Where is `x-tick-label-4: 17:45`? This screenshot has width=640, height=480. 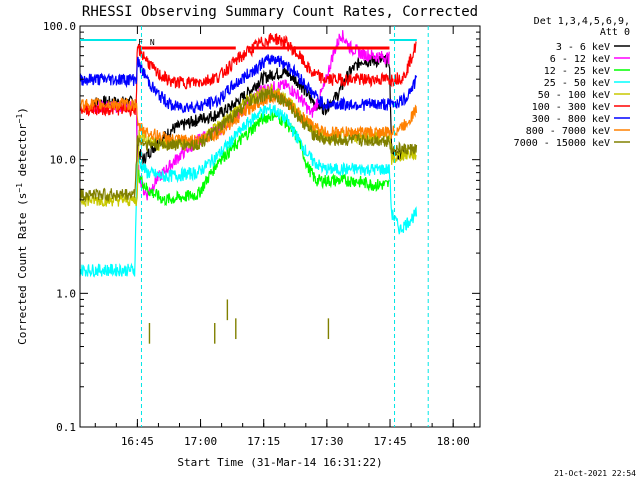
x-tick-label-4: 17:45 is located at coordinates (389, 441).